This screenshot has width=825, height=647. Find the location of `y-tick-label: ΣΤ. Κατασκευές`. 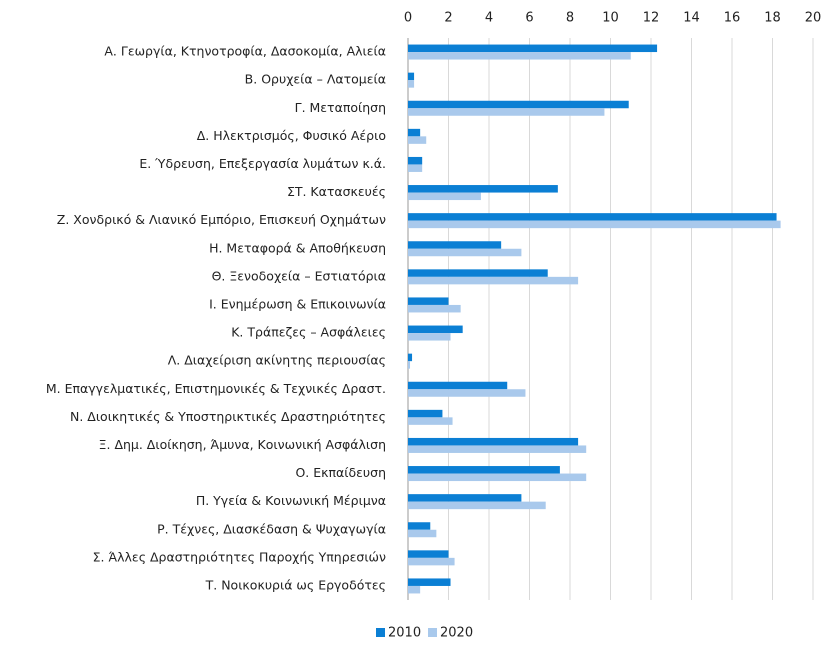

y-tick-label: ΣΤ. Κατασκευές is located at coordinates (336, 191).